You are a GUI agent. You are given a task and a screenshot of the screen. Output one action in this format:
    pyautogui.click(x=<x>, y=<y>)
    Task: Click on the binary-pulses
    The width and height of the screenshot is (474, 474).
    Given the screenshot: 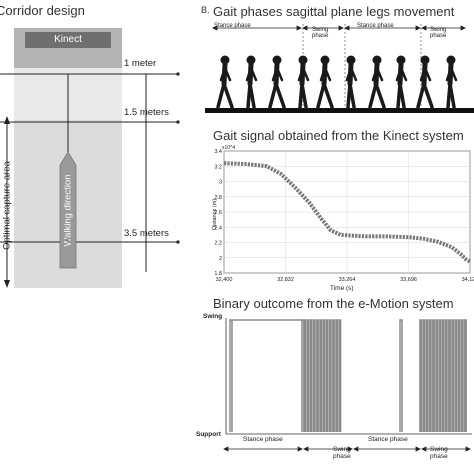 What is the action you would take?
    pyautogui.click(x=348, y=375)
    